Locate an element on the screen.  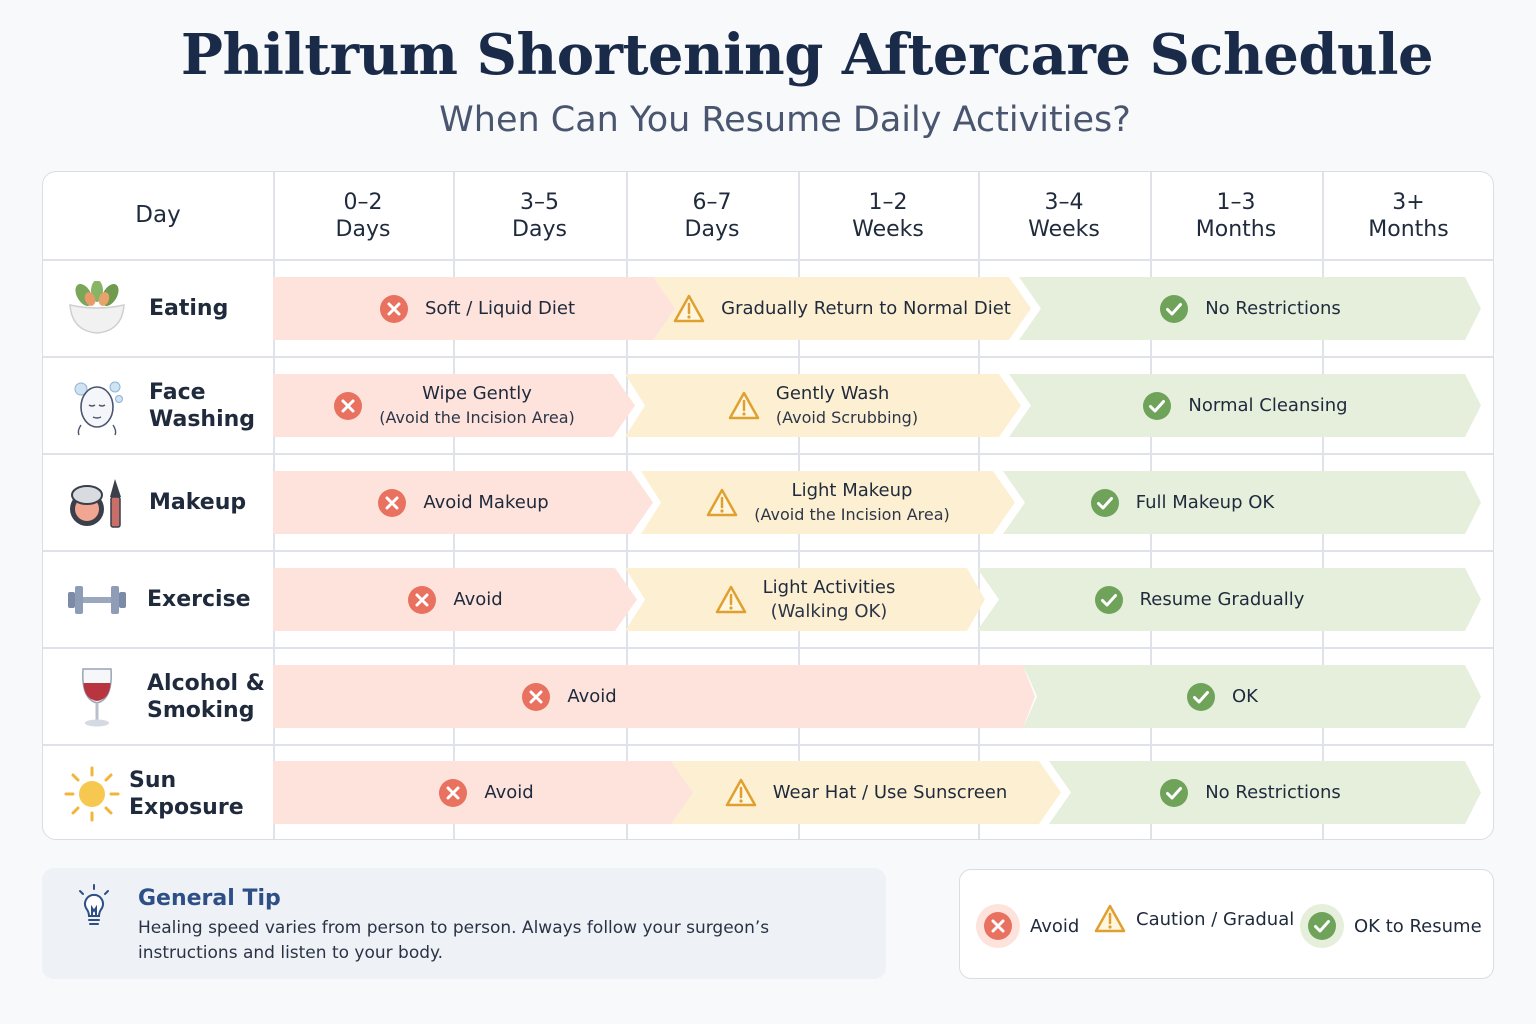
bar-makeup-caution: Light Makeup (Avoid the Incision Area) is located at coordinates (828, 502).